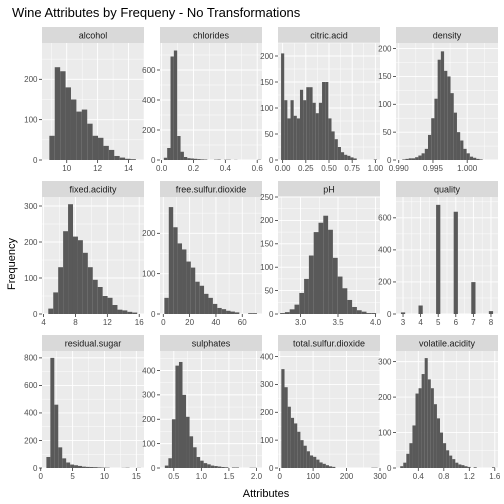 This screenshot has width=504, height=504. I want to click on facet-volatile-acidity: volatile.acidity 0 100 200 300 0.4 0.8 1.2 1.6, so click(439, 408).